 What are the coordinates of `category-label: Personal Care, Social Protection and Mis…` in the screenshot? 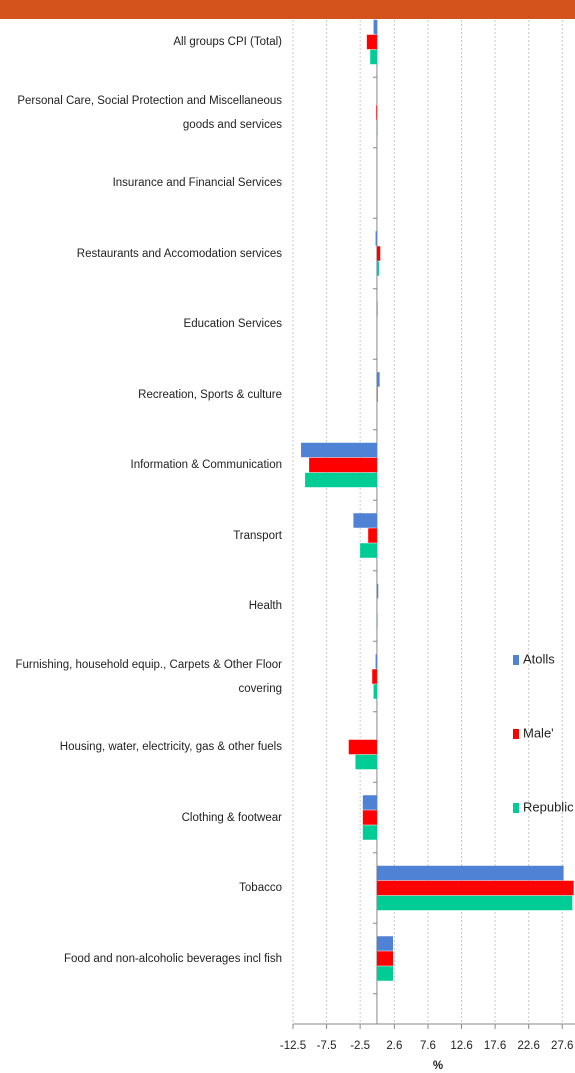 It's located at (149, 112).